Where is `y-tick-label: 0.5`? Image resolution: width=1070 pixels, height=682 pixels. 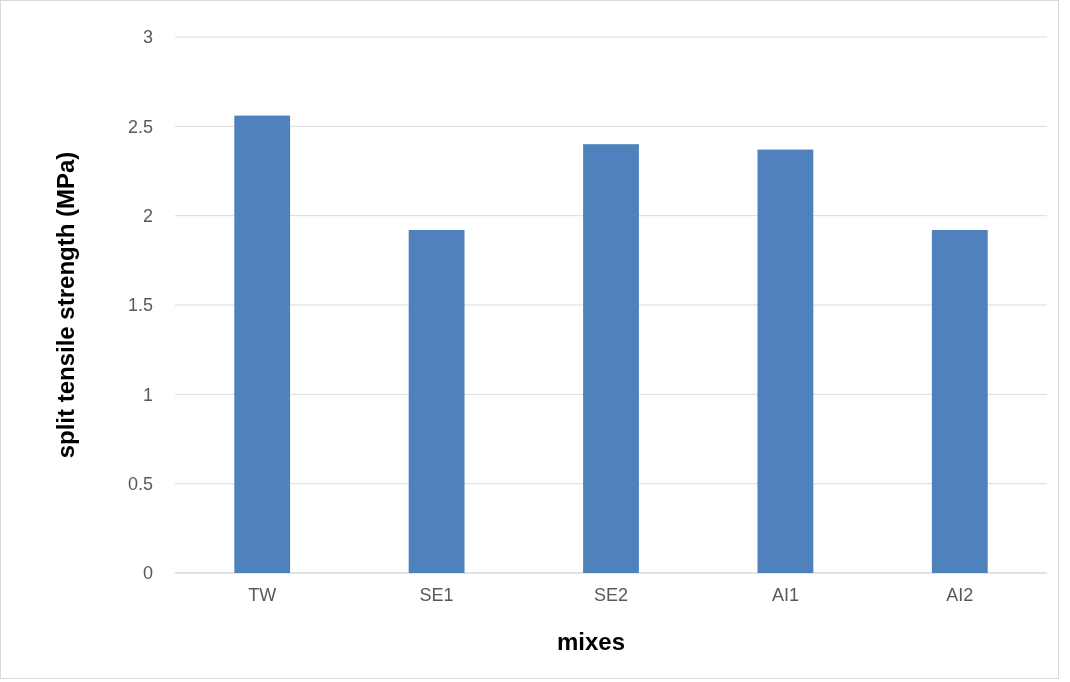
y-tick-label: 0.5 is located at coordinates (140, 483).